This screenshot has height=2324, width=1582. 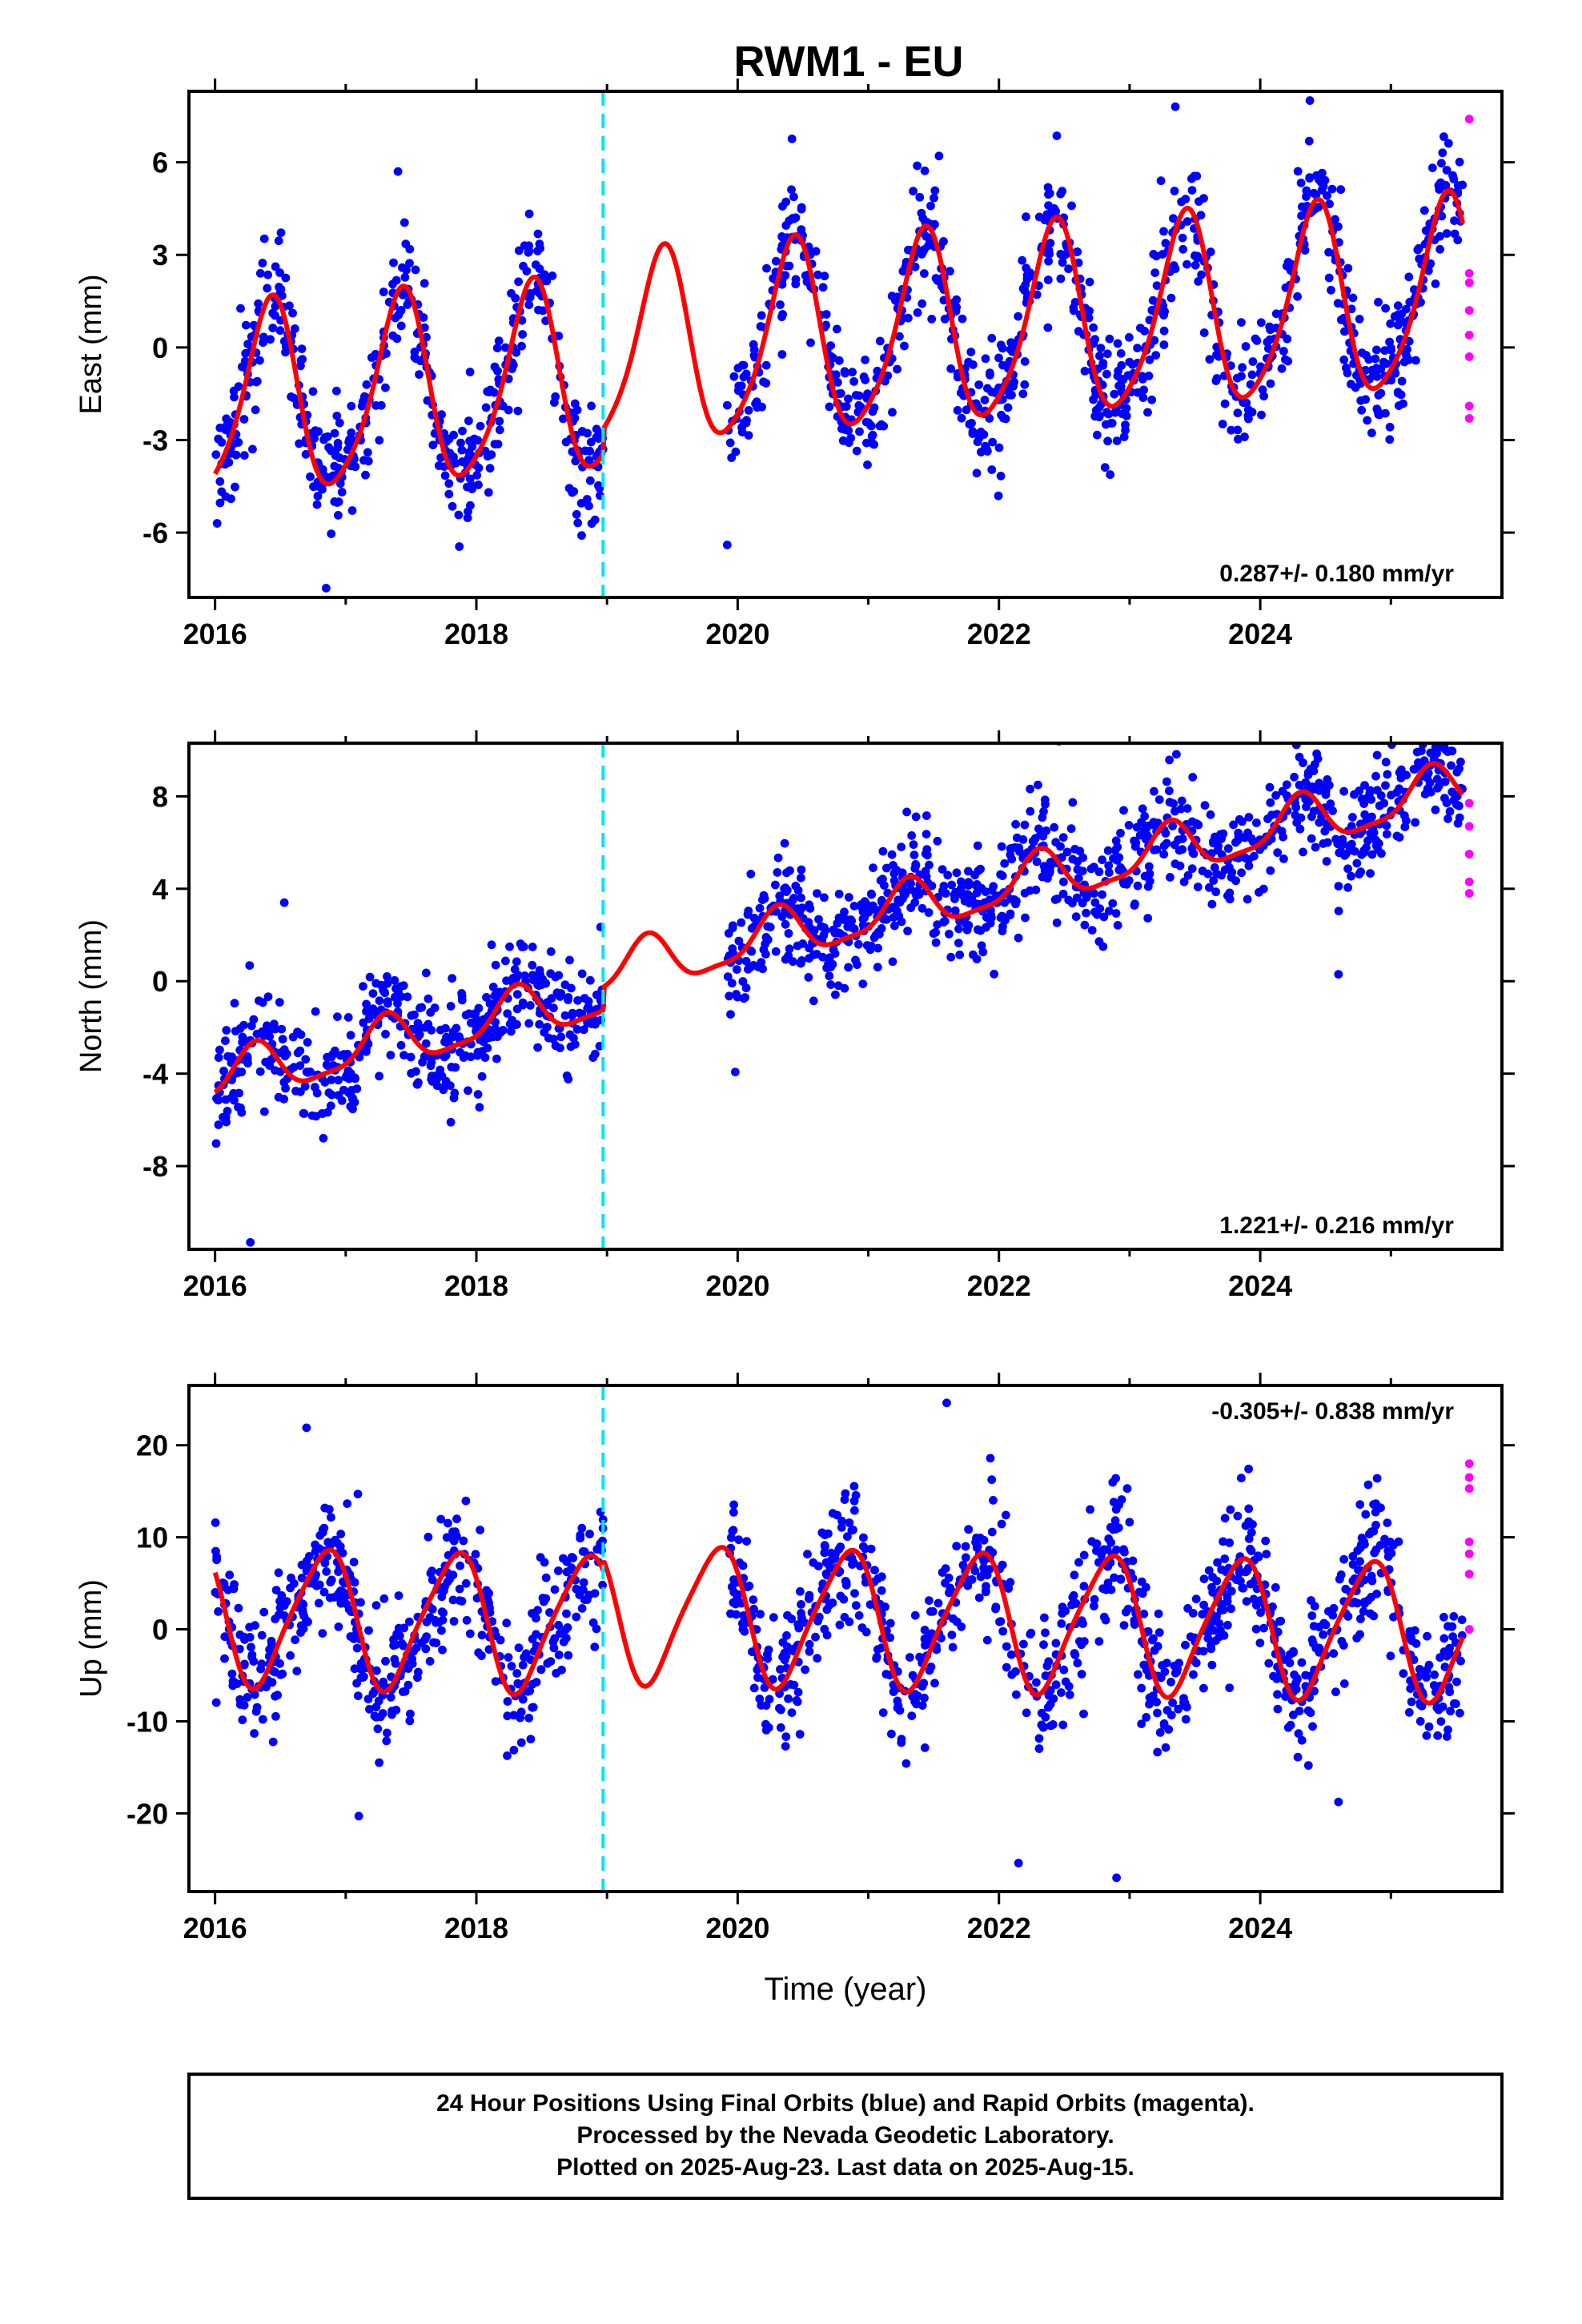 I want to click on y-tick-label: 10, so click(x=152, y=1538).